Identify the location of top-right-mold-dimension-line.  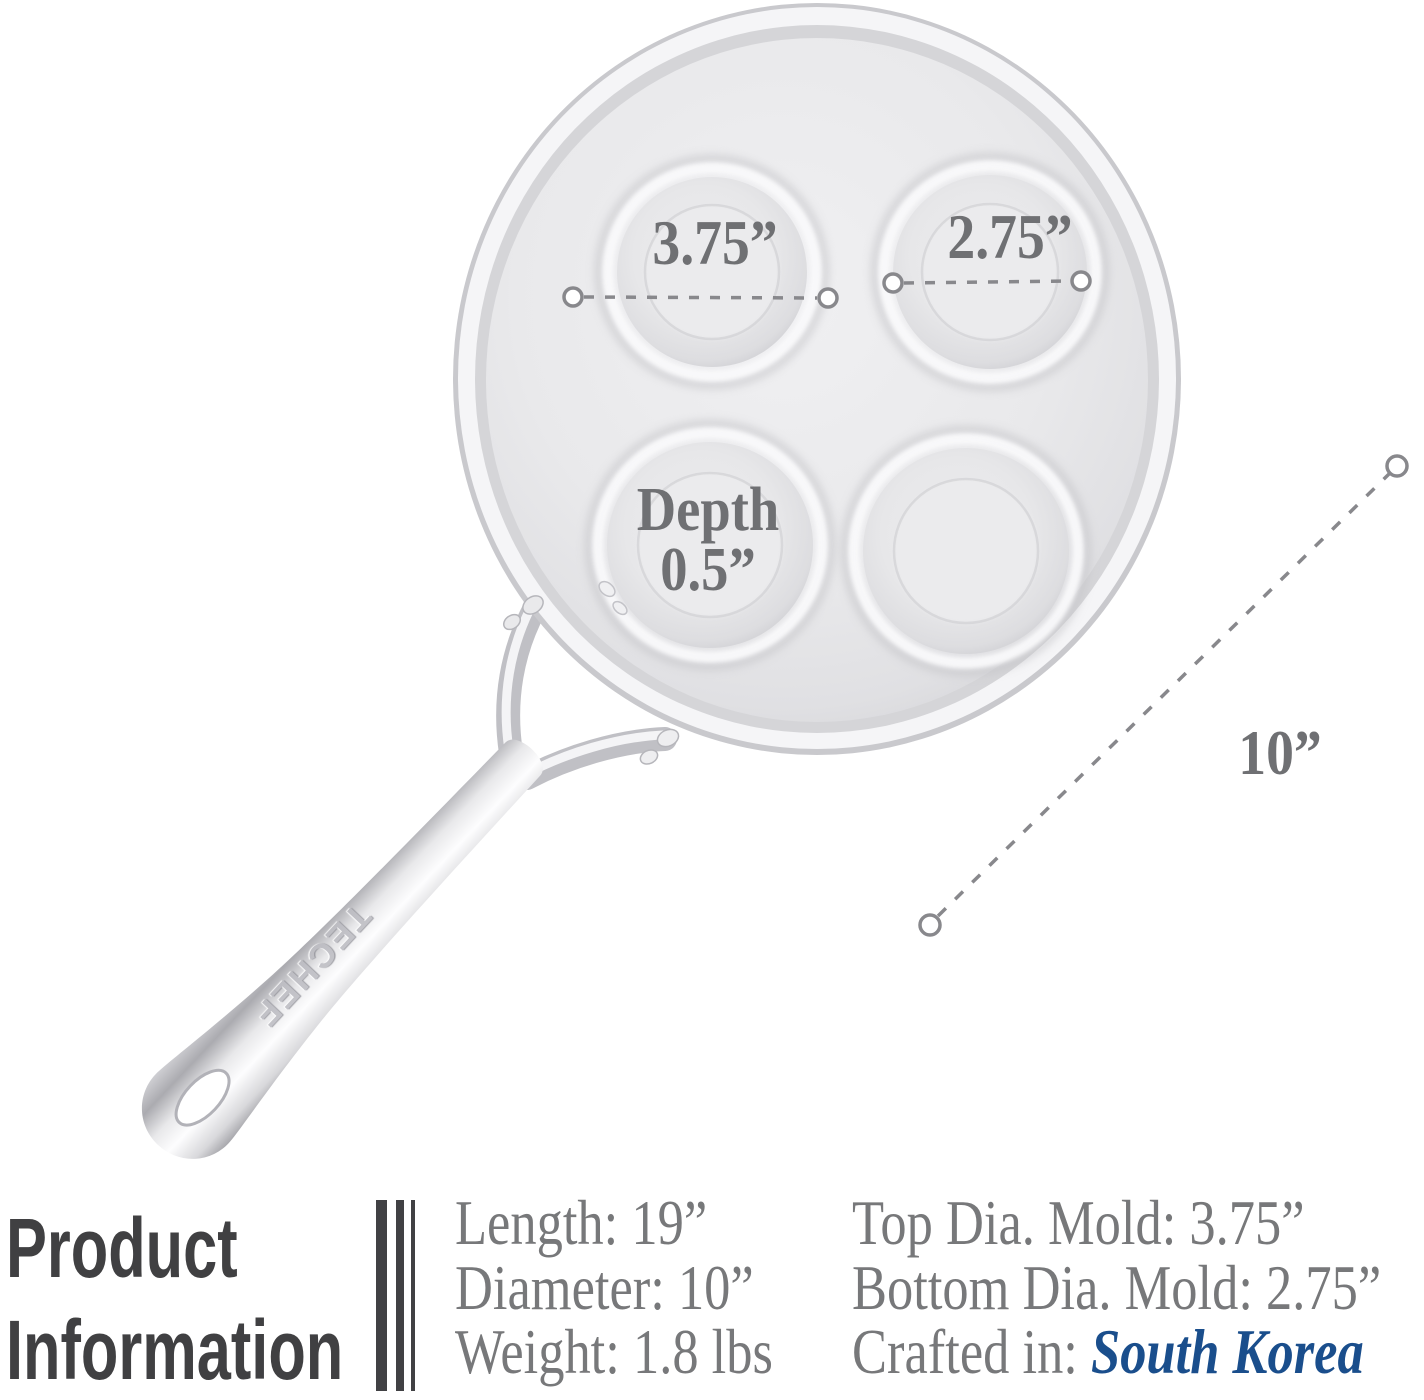
(987, 282).